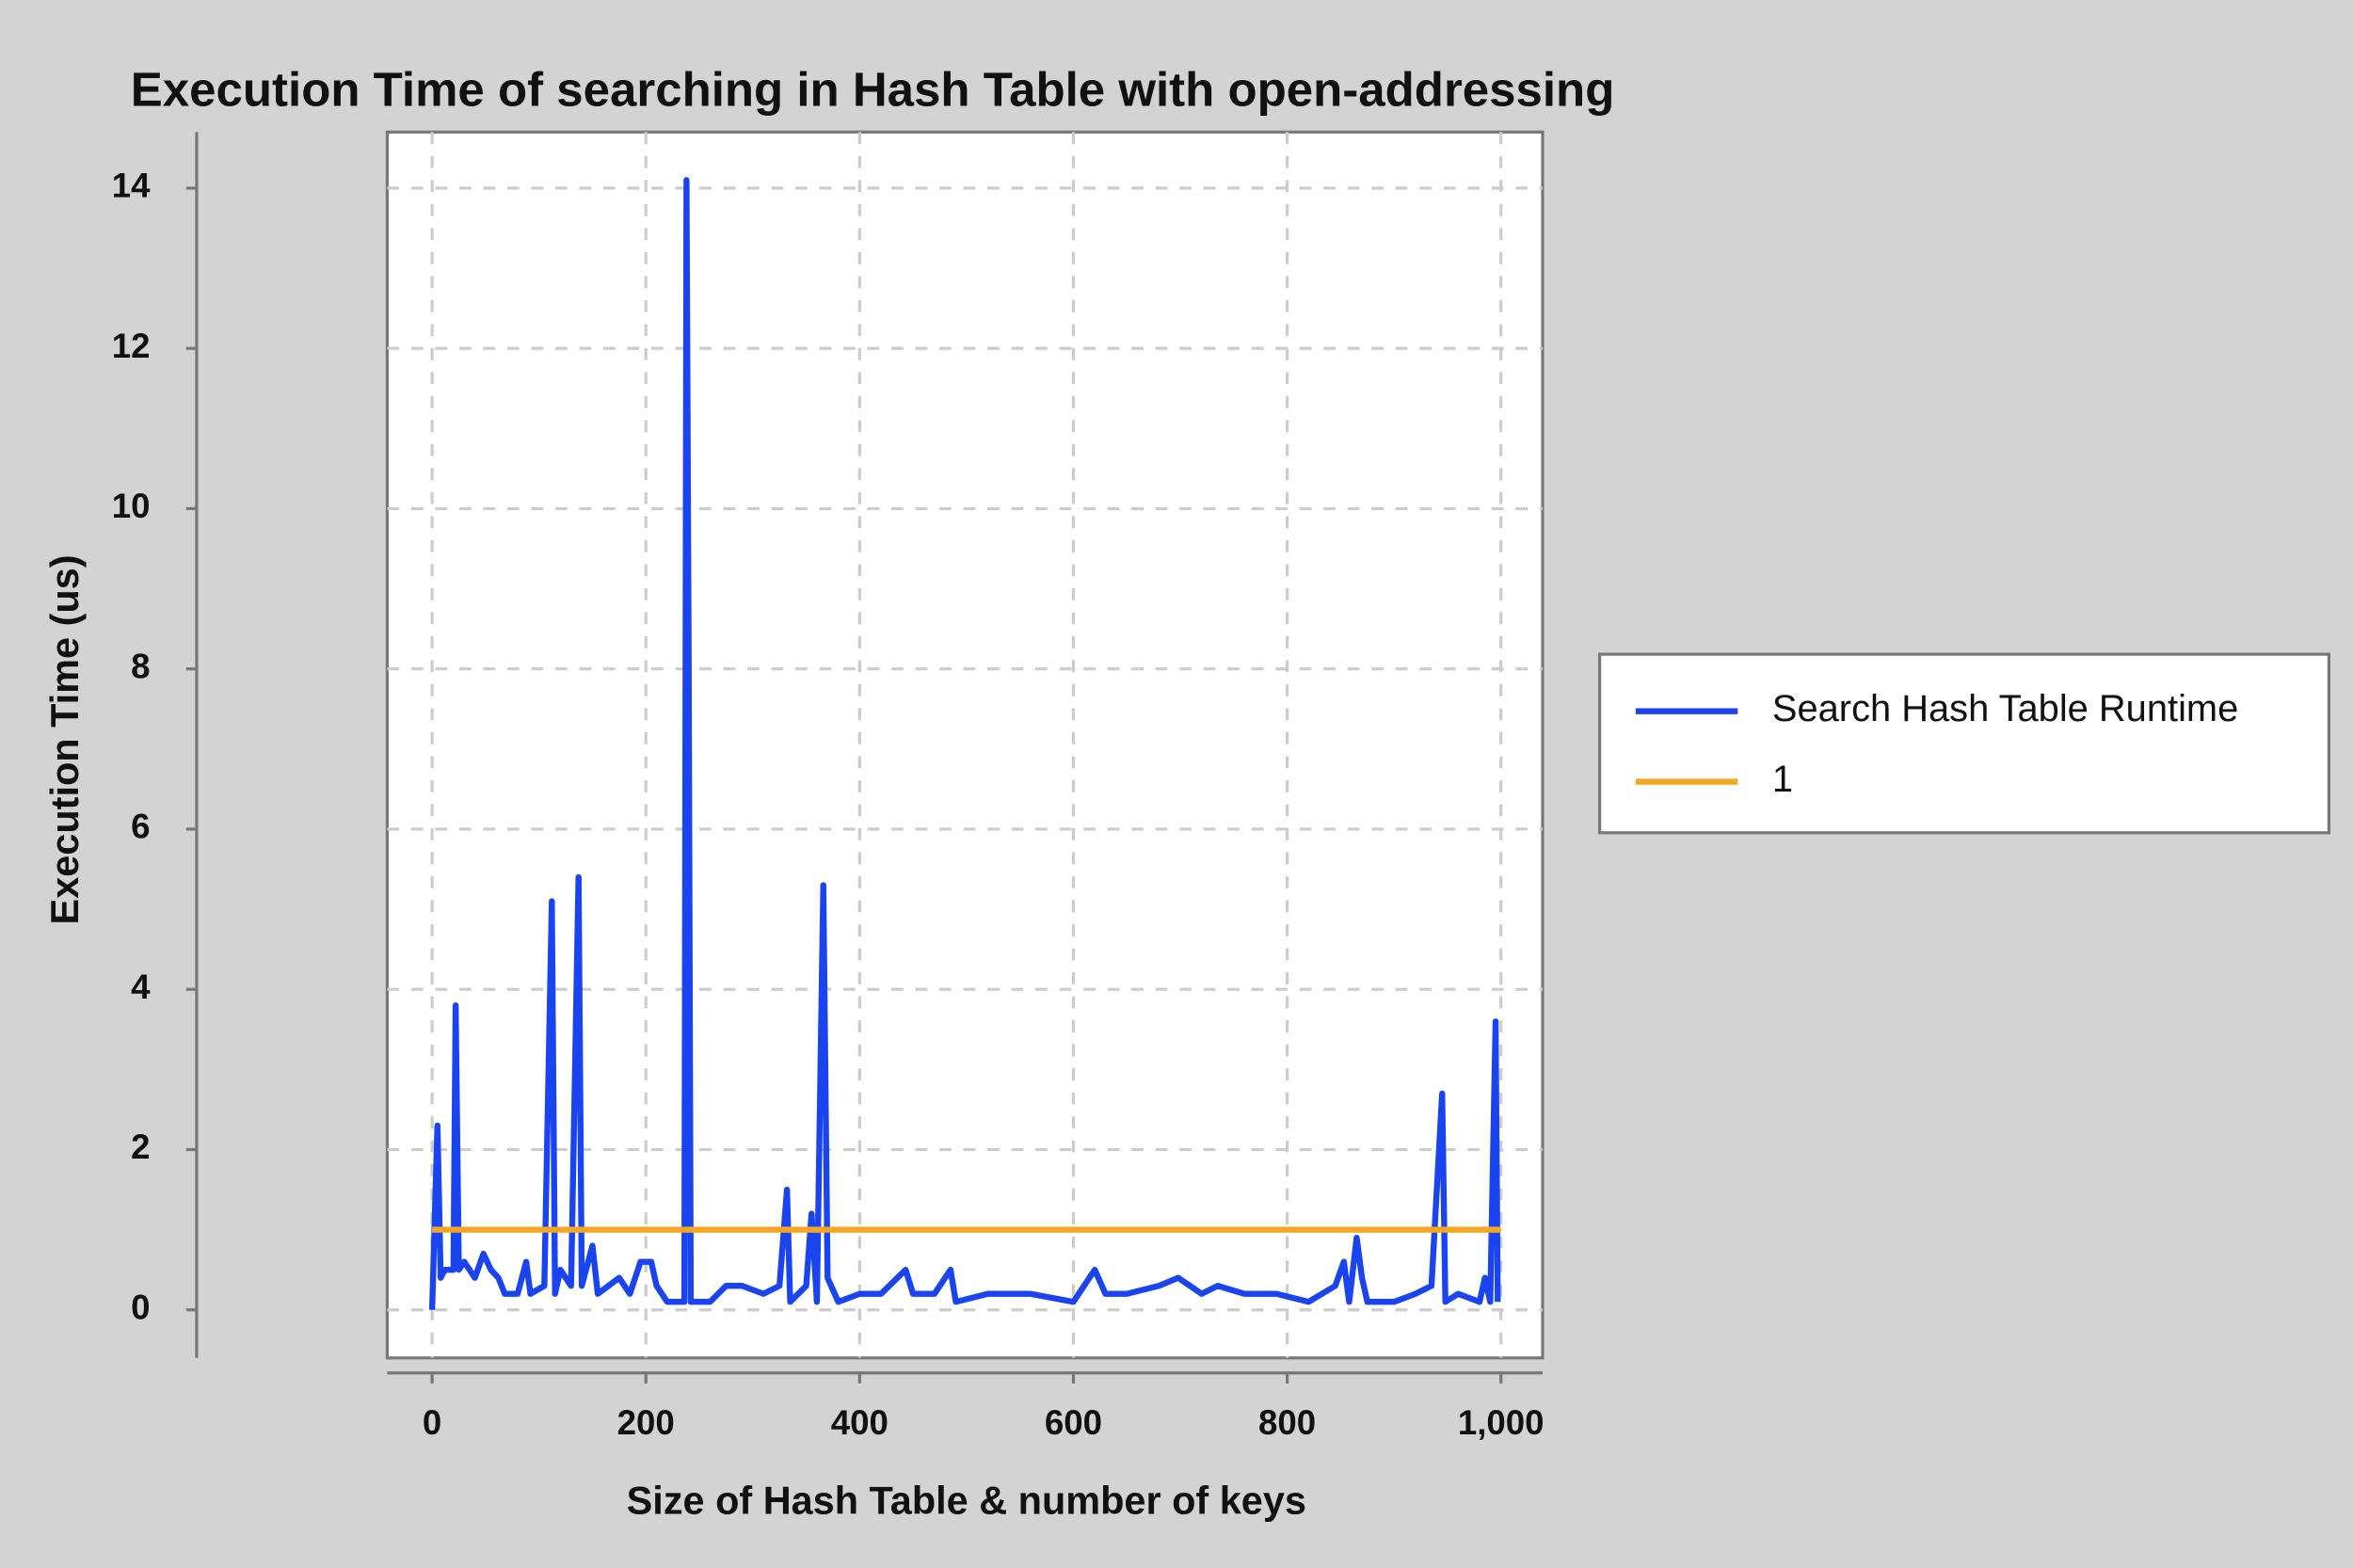 This screenshot has width=2353, height=1568. I want to click on y-tick-label: 12, so click(132, 346).